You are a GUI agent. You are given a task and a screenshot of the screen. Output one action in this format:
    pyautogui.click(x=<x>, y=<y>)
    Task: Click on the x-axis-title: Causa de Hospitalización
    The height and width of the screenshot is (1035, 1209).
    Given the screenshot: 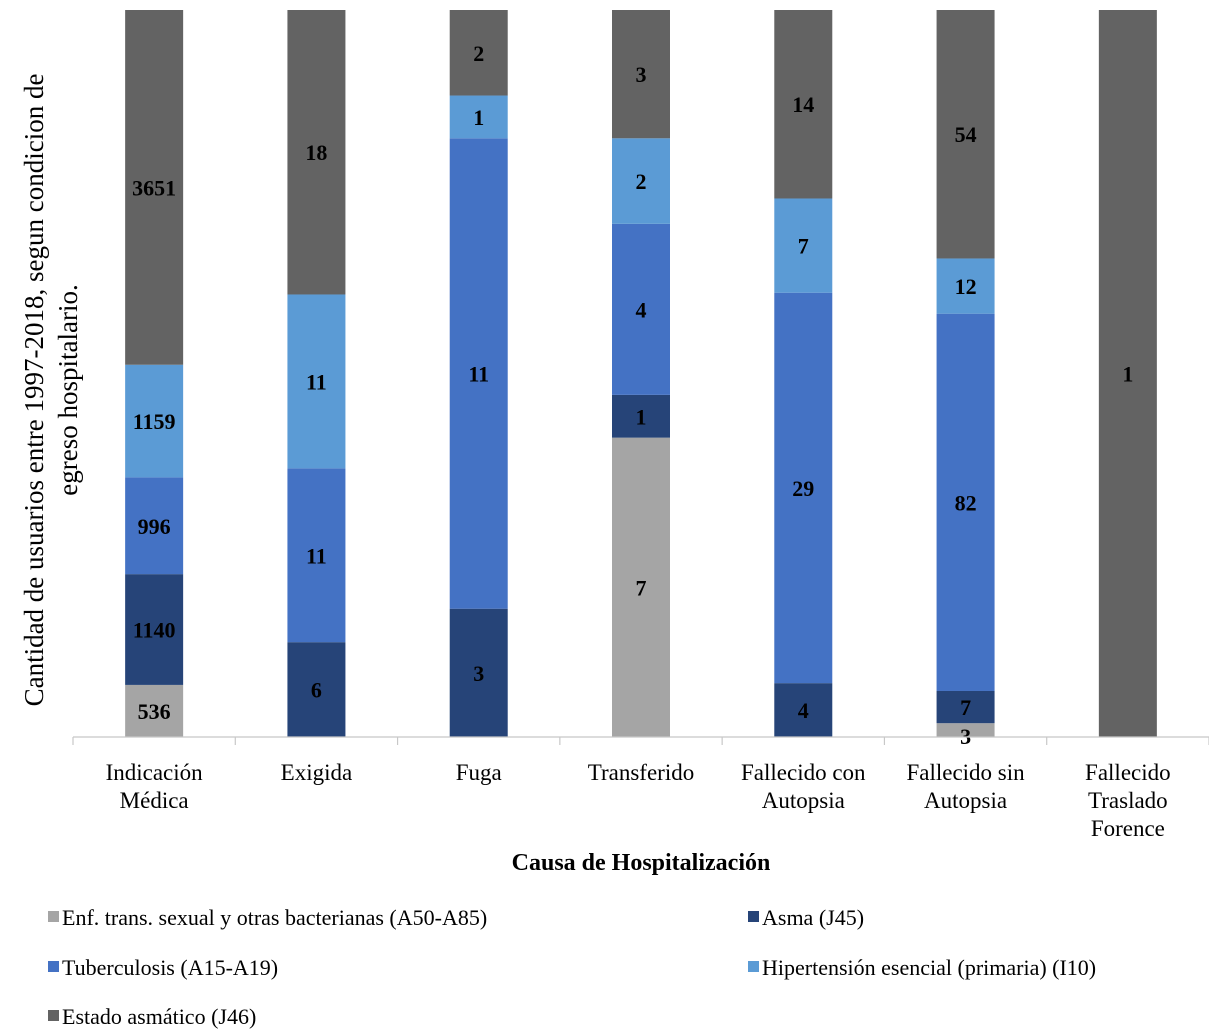 What is the action you would take?
    pyautogui.click(x=641, y=863)
    